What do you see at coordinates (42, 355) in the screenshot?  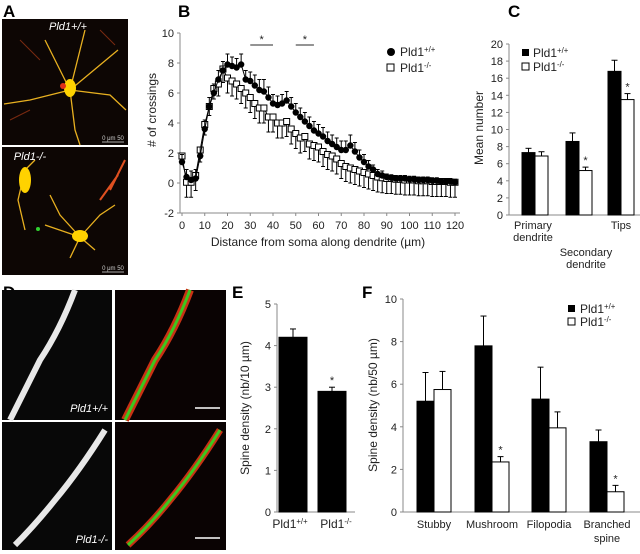 I see `dendrite-wt-gray` at bounding box center [42, 355].